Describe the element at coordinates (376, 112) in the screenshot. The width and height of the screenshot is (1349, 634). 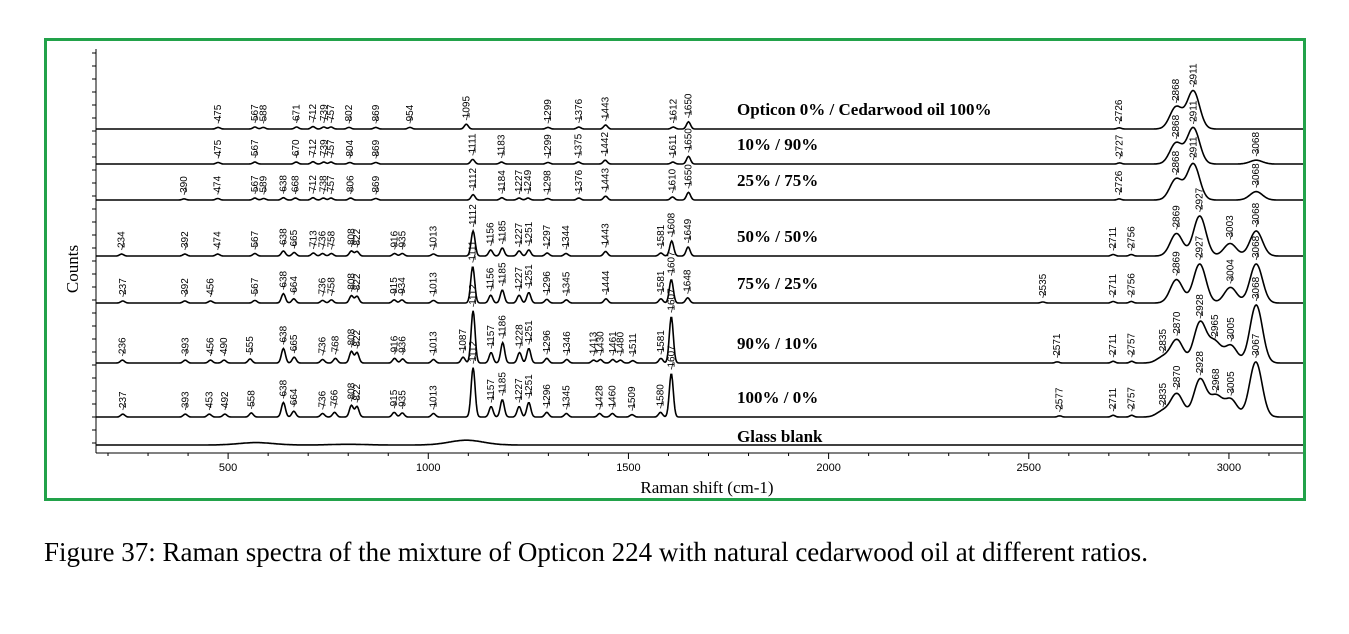
I see `peak-label: 869` at that location.